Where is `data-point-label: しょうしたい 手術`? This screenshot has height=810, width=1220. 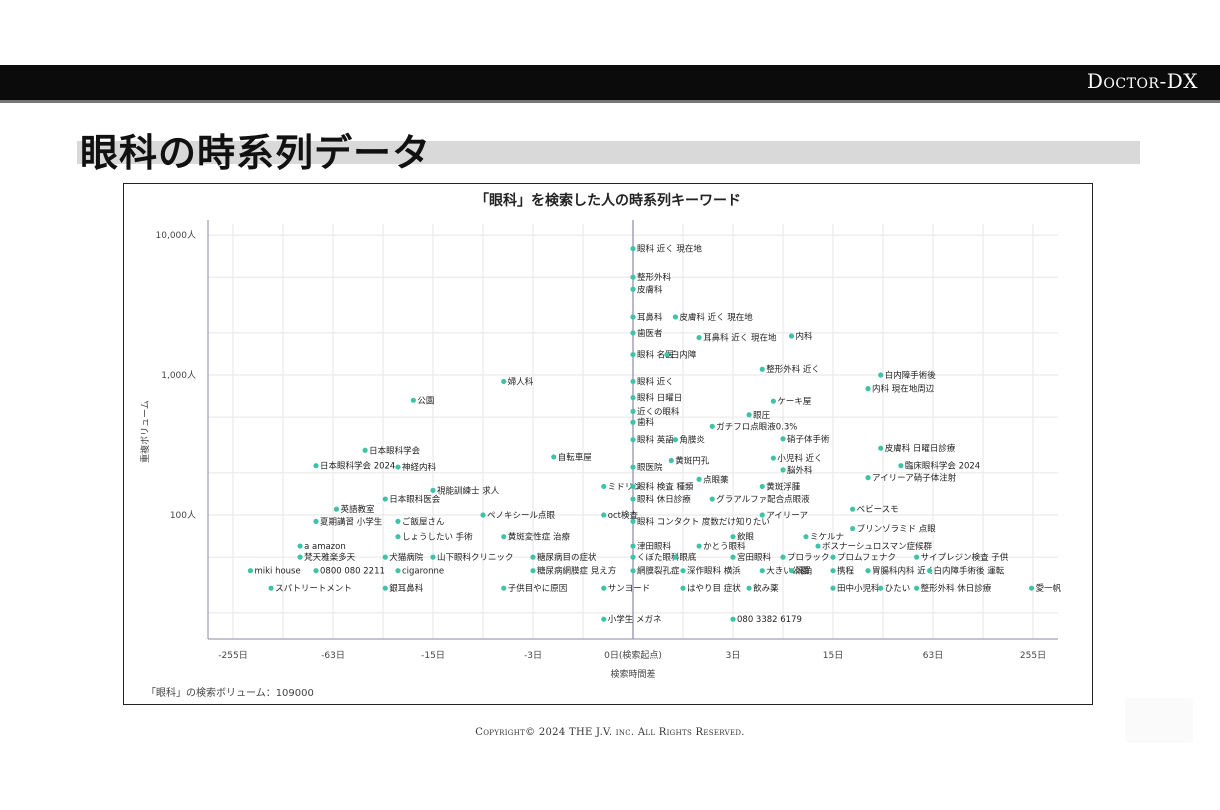
data-point-label: しょうしたい 手術 is located at coordinates (437, 537).